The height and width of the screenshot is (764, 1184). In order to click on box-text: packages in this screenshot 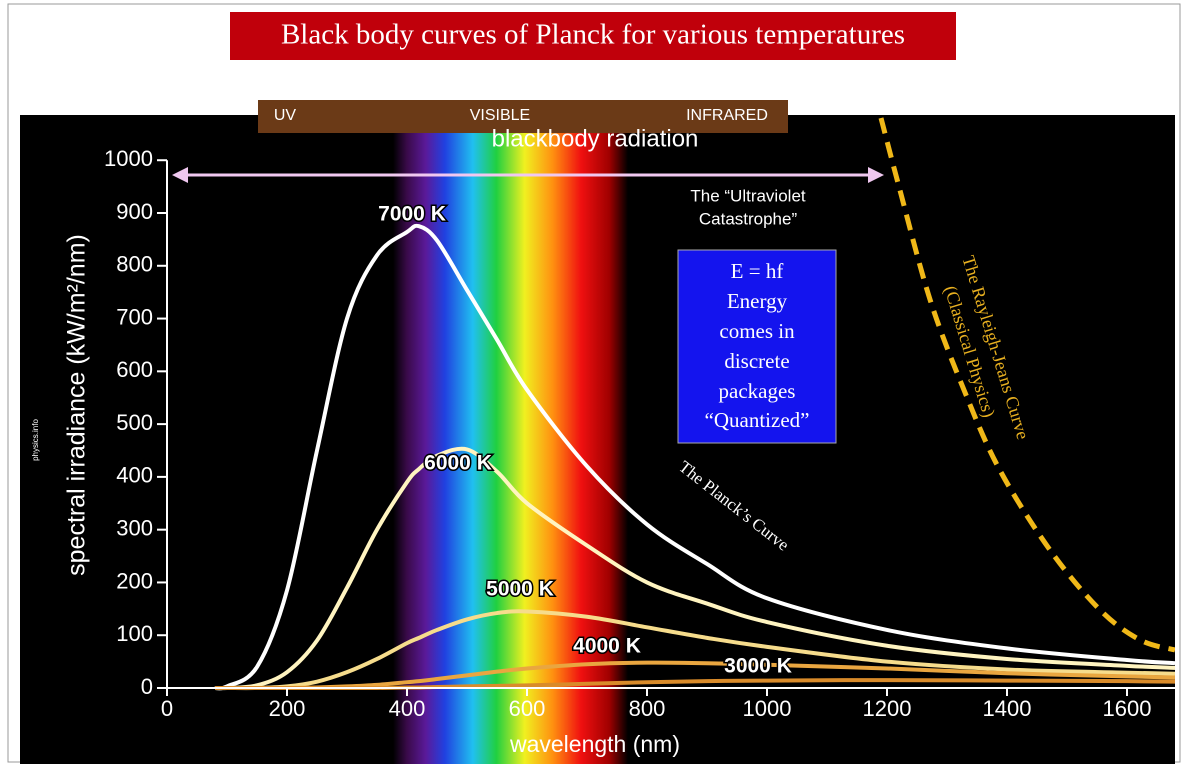, I will do `click(757, 391)`.